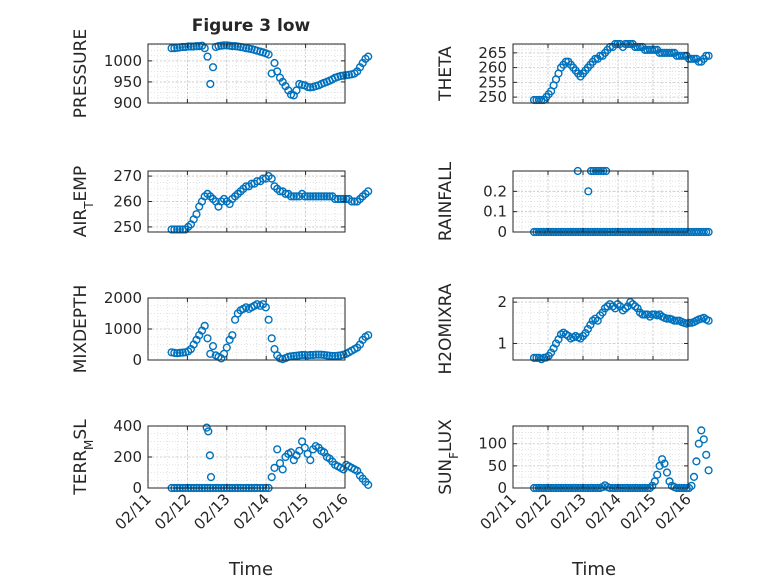 Image resolution: width=778 pixels, height=583 pixels. I want to click on x-tick-label: 02/13, so click(211, 511).